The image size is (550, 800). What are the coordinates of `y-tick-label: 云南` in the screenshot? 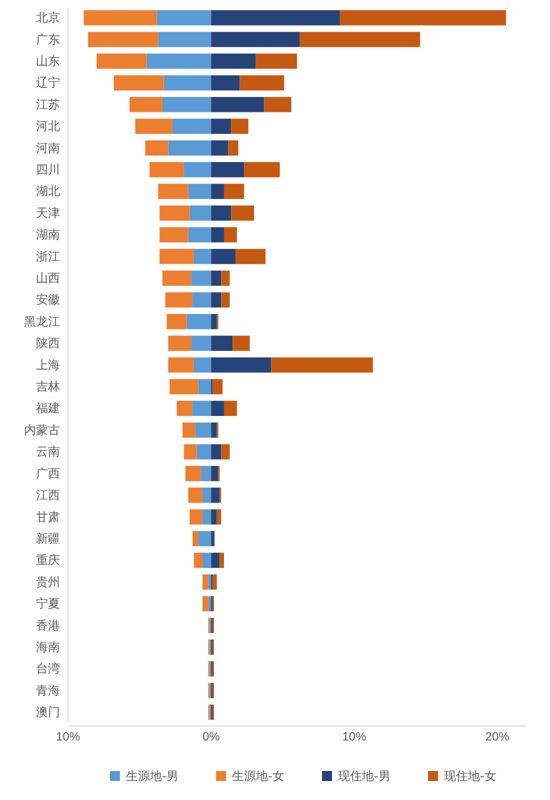 It's located at (48, 451).